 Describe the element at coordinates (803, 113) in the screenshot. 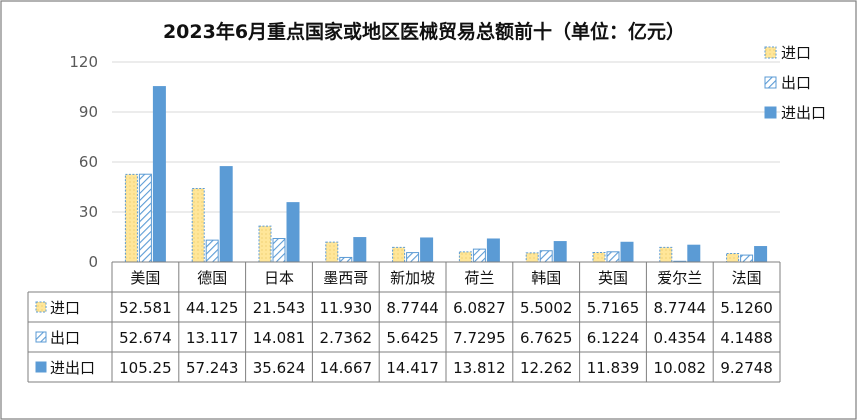

I see `legend-label: 进出口` at that location.